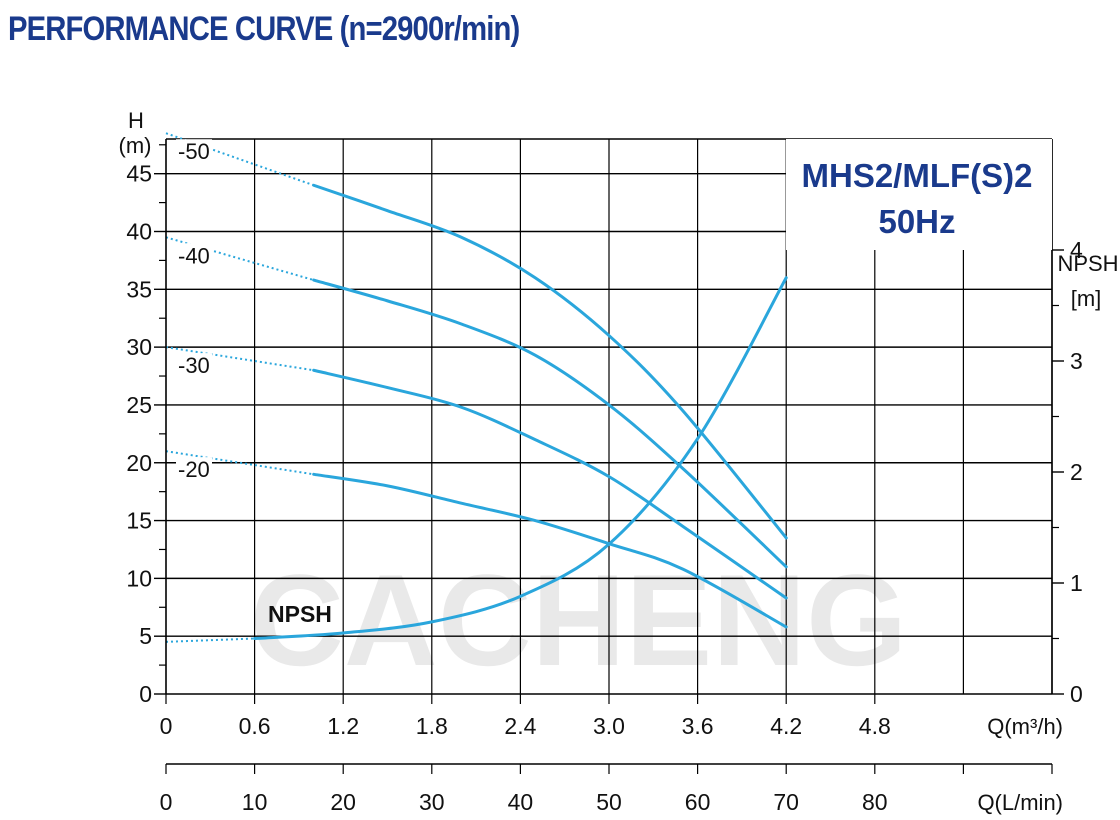  I want to click on x-tick-label: 1.8, so click(432, 726).